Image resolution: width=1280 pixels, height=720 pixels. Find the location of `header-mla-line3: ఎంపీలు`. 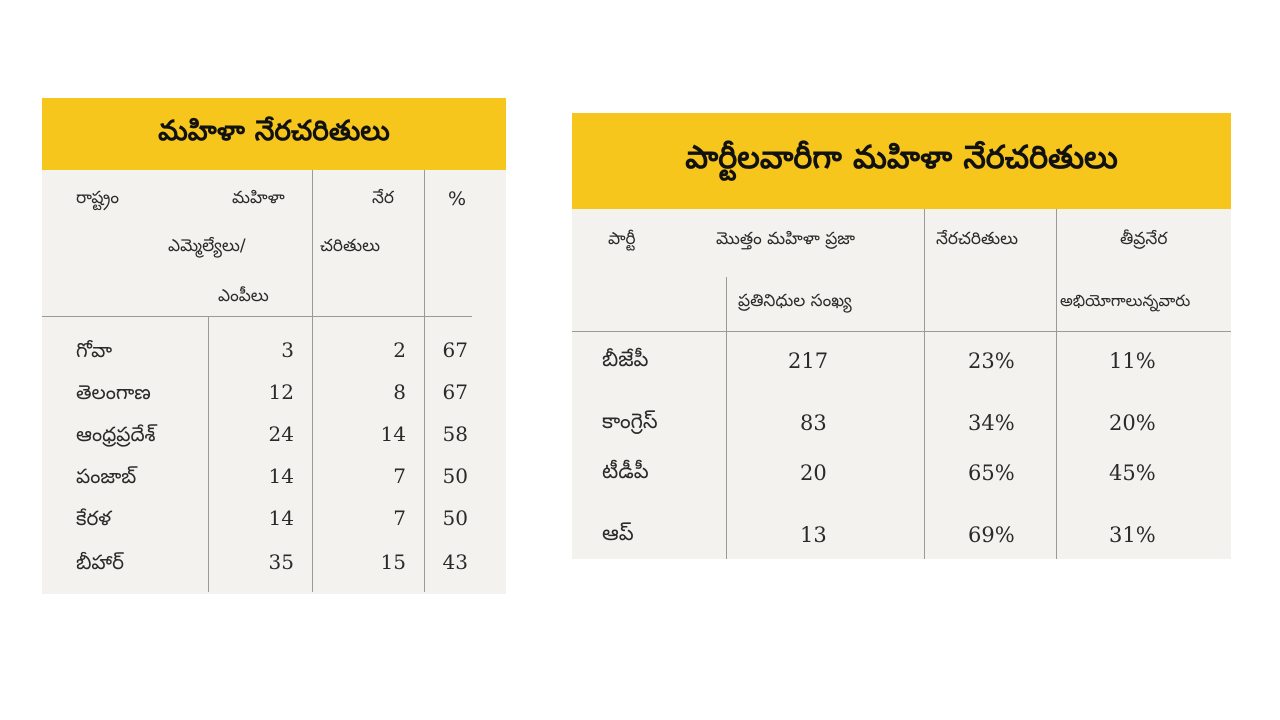

header-mla-line3: ఎంపీలు is located at coordinates (243, 296).